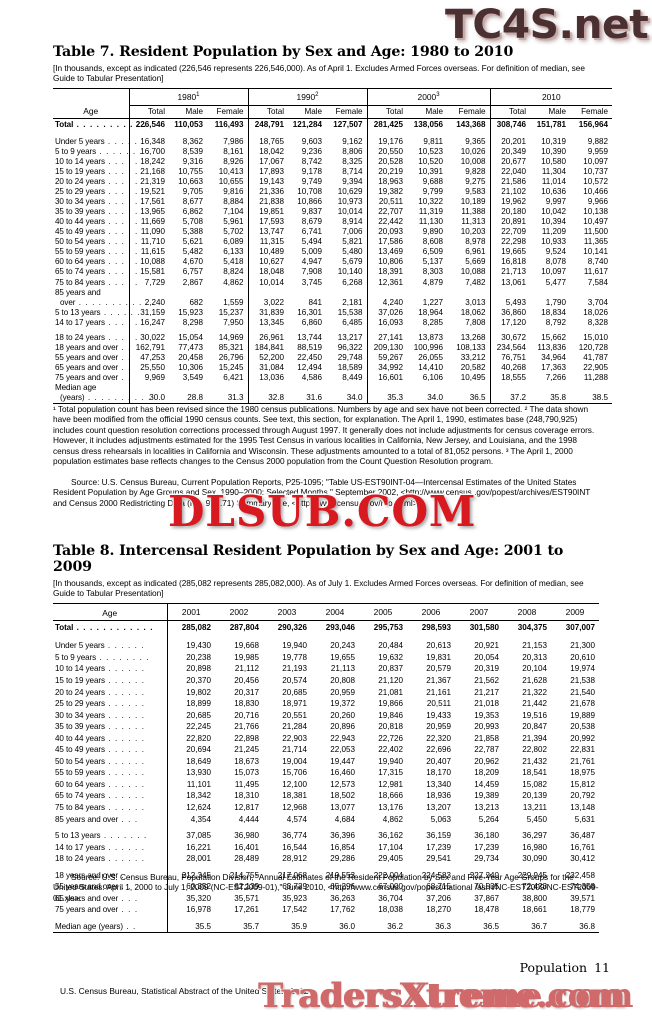 This screenshot has height=1024, width=652. I want to click on table-cell: 10,655, so click(231, 182).